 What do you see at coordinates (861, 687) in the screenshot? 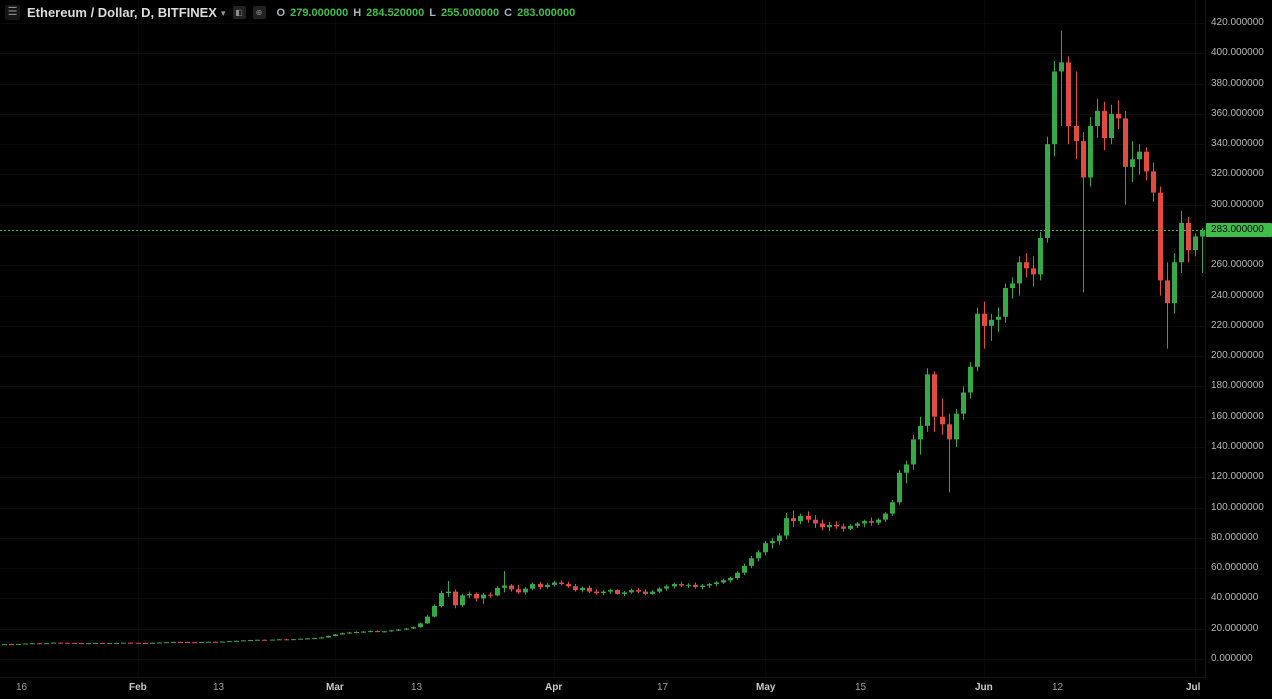
I see `time-tick-label: 15` at bounding box center [861, 687].